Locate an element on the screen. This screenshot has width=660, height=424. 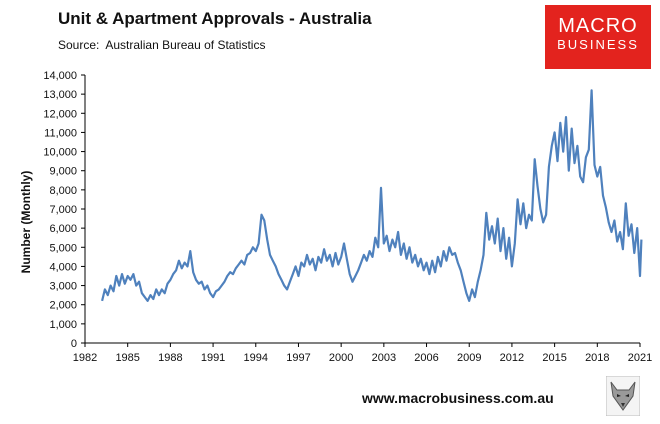
x-tick-label: 2009 is located at coordinates (469, 358).